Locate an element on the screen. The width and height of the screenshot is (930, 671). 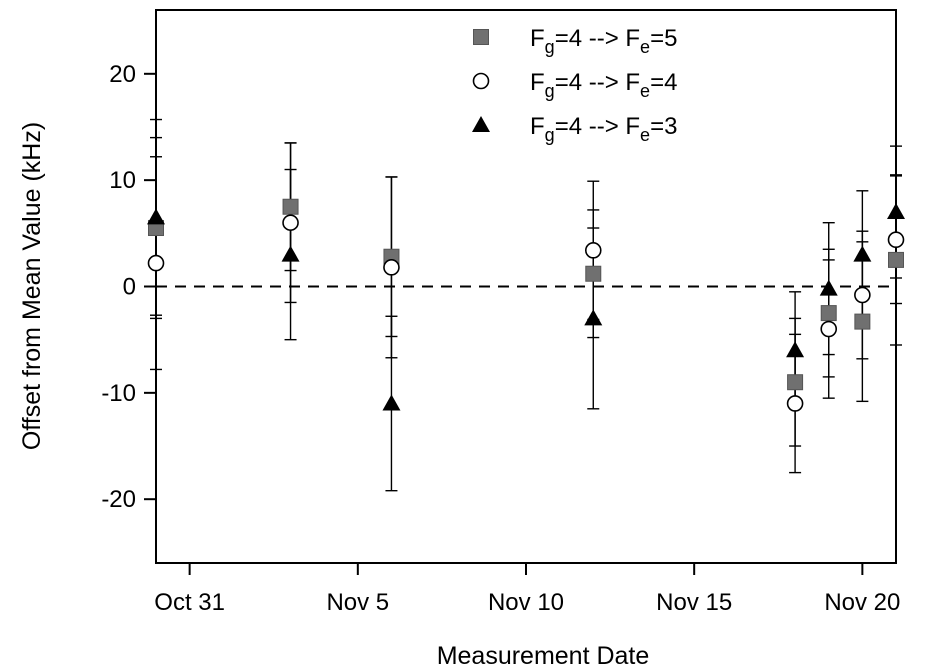
y-tick-label: 20 is located at coordinates (122, 74).